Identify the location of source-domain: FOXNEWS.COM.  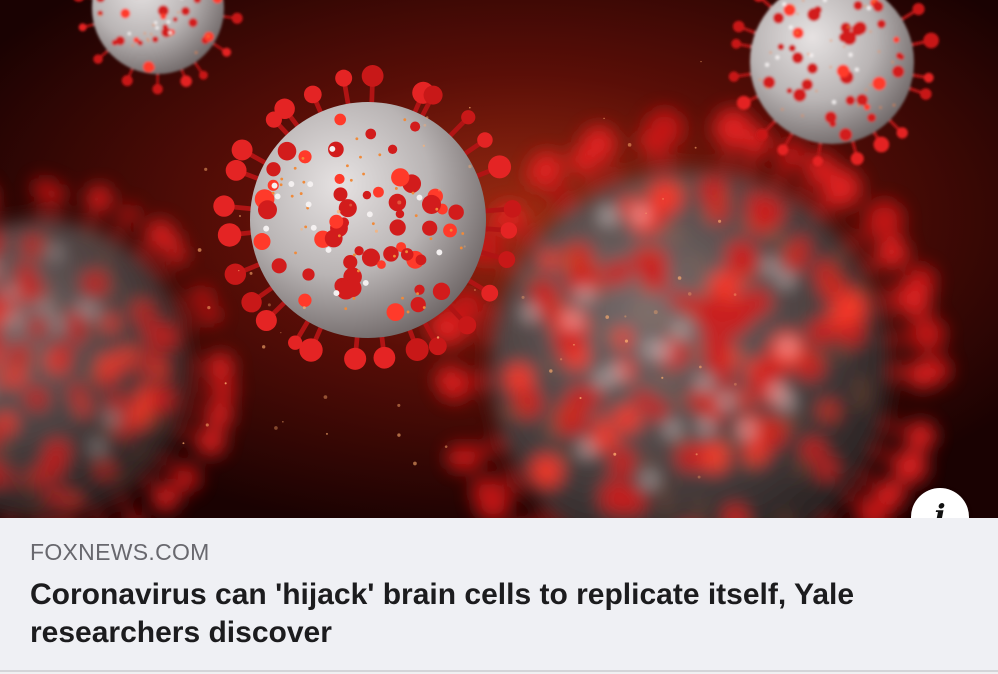
(120, 552).